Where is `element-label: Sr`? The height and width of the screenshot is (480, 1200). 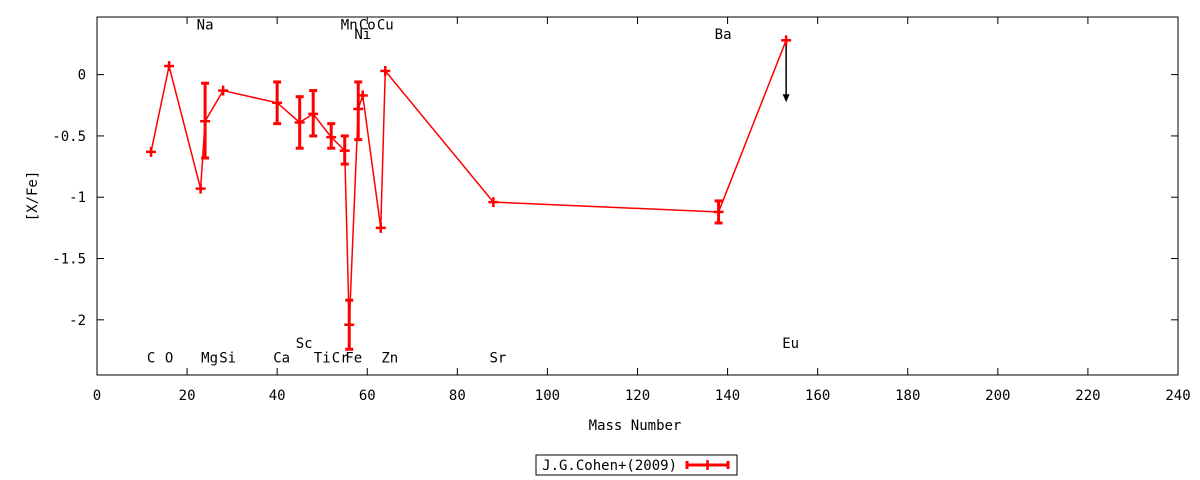 element-label: Sr is located at coordinates (497, 359).